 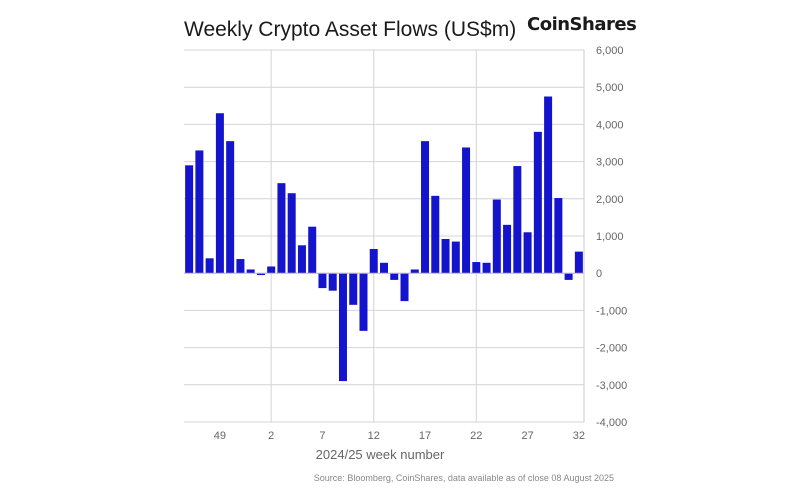 What do you see at coordinates (610, 51) in the screenshot?
I see `y-tick-label: 6,000` at bounding box center [610, 51].